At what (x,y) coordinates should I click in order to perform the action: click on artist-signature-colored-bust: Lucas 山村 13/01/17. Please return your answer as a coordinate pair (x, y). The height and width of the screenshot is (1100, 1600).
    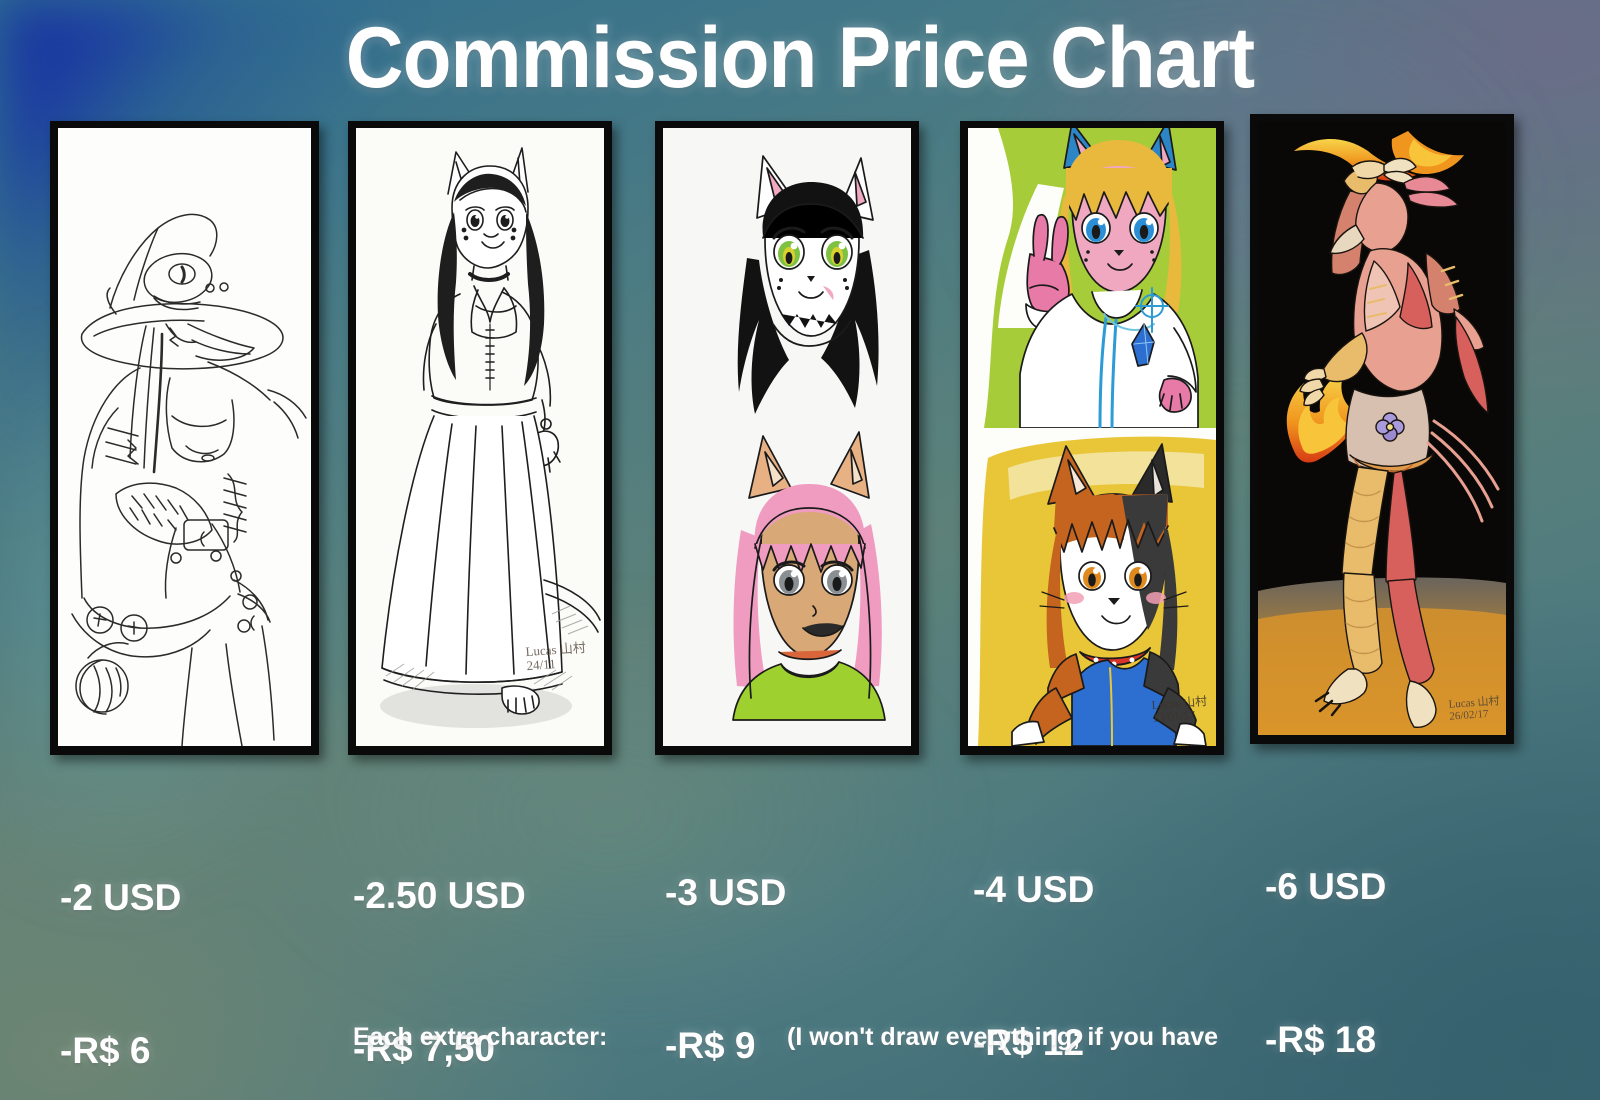
    Looking at the image, I should click on (1179, 709).